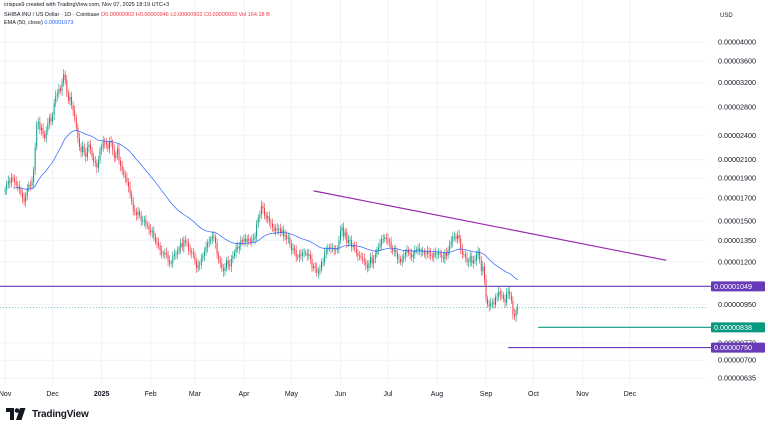  I want to click on y-tick-label: 0.00002400, so click(737, 135).